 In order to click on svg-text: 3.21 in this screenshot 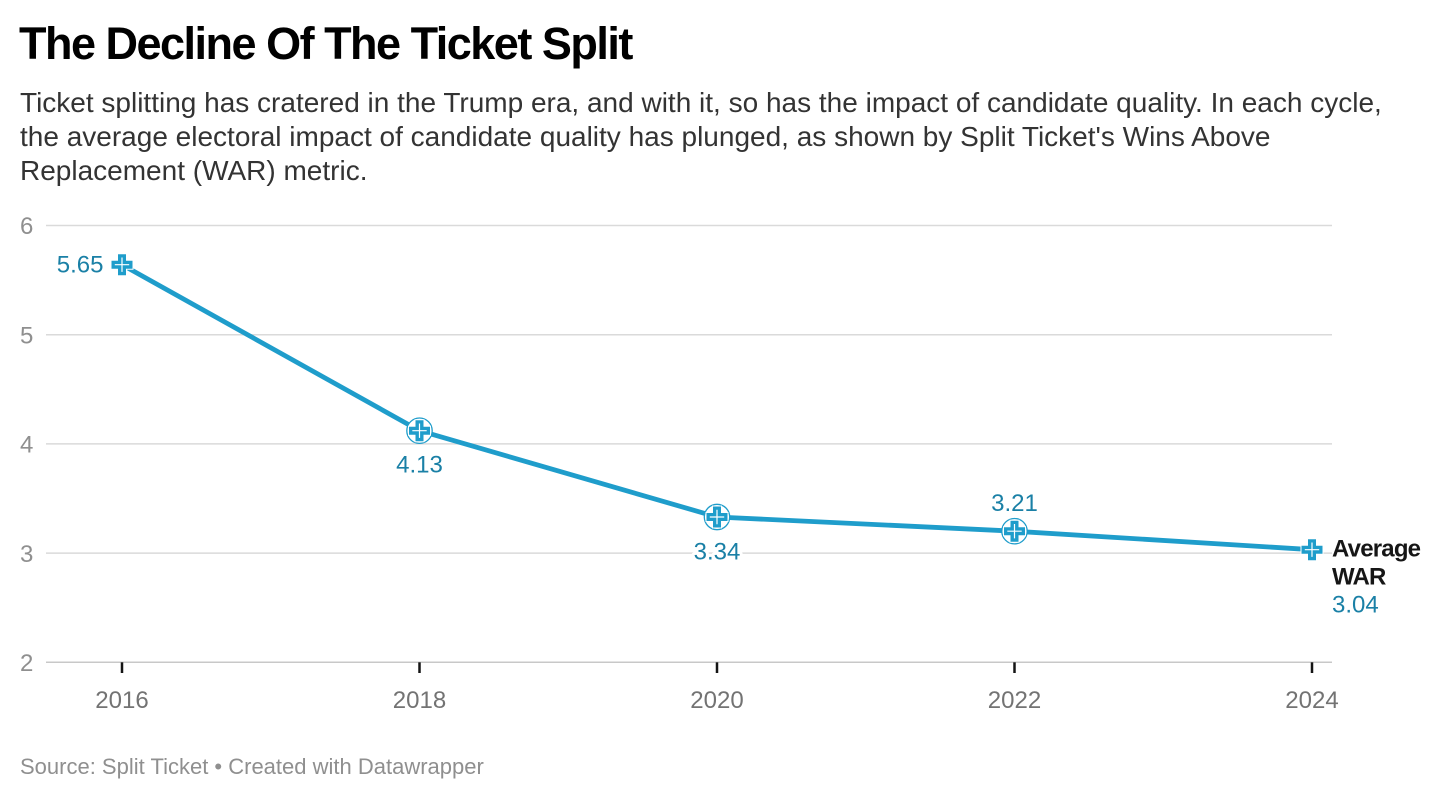, I will do `click(1014, 503)`.